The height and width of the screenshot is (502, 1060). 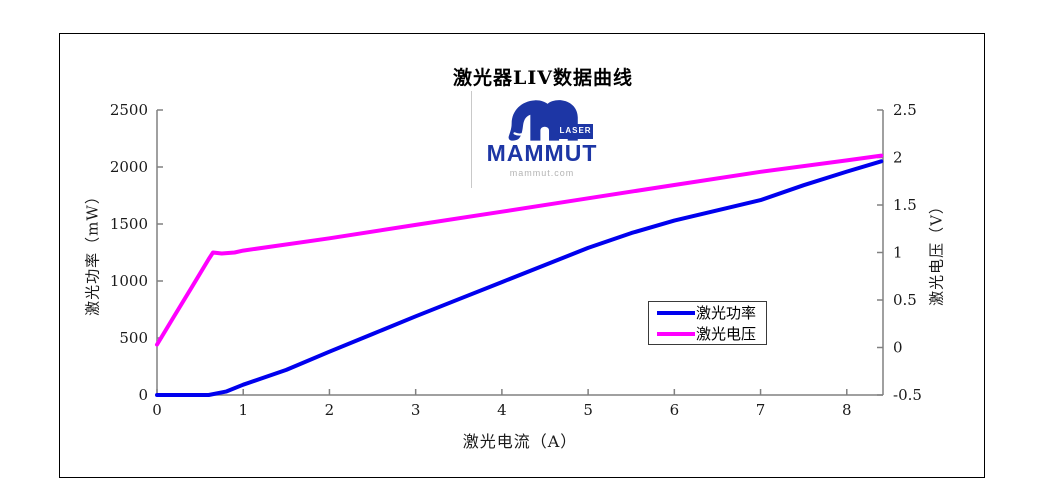 What do you see at coordinates (129, 224) in the screenshot?
I see `y-left-tick-label: 1500` at bounding box center [129, 224].